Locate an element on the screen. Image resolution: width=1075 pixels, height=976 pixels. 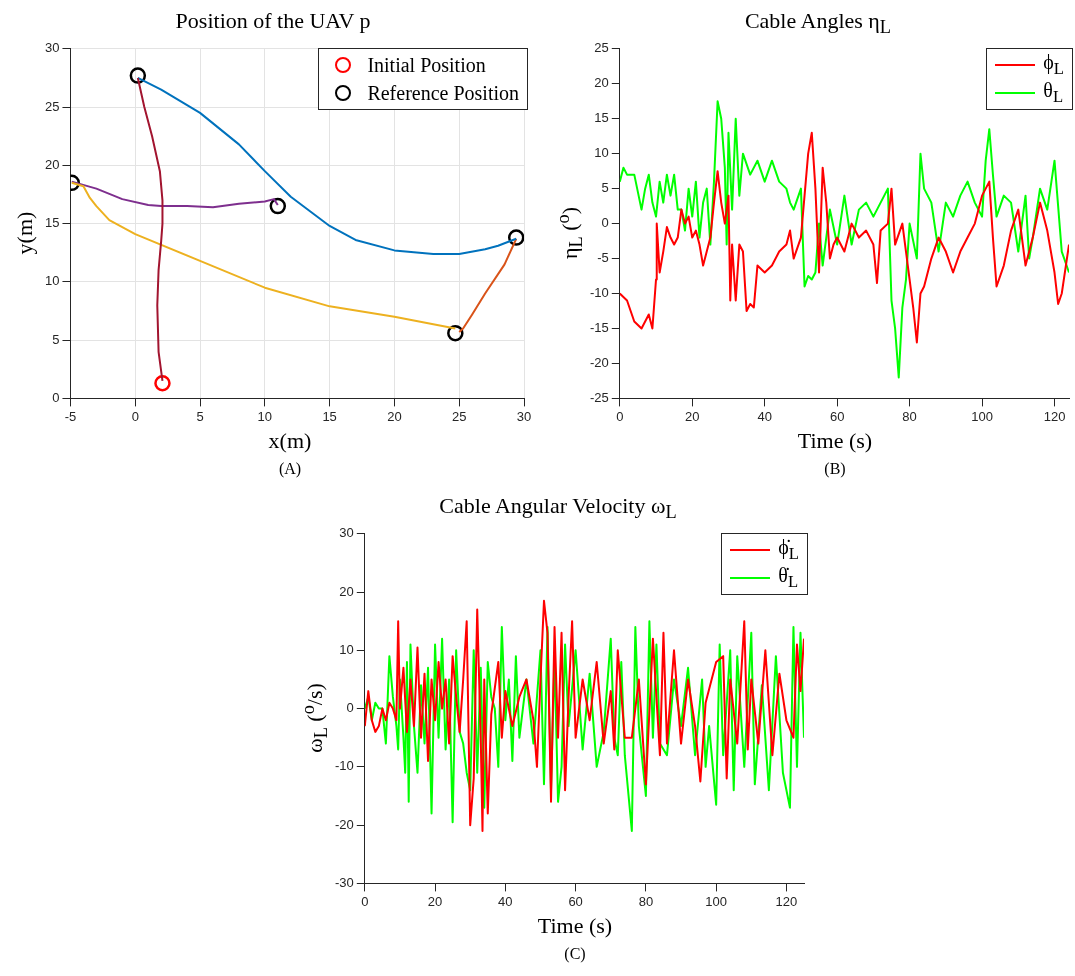
x-tick-label: -5 is located at coordinates (70, 416).